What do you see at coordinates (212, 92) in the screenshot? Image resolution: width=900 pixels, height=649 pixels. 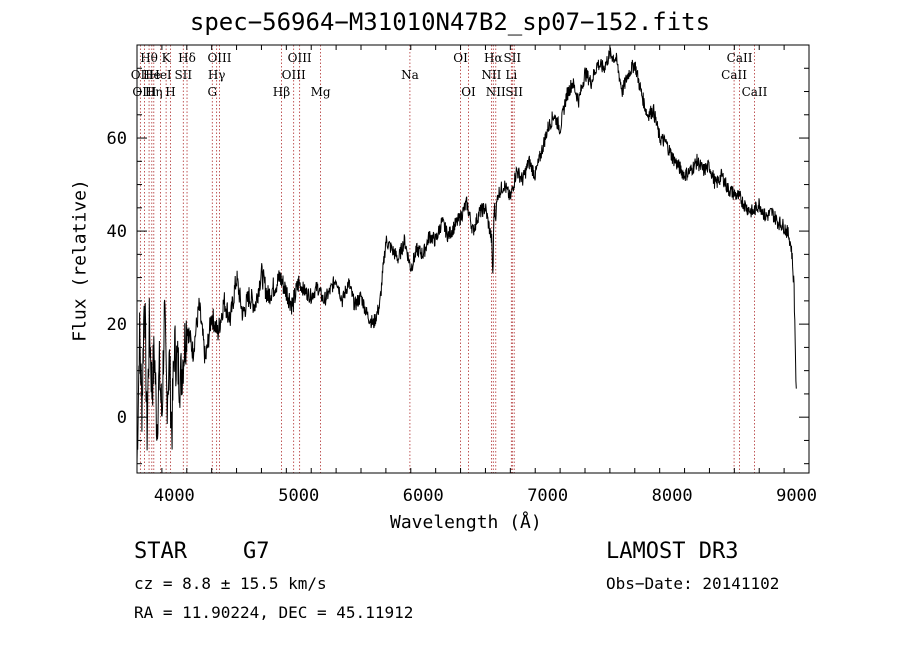 I see `line-label-12: G` at bounding box center [212, 92].